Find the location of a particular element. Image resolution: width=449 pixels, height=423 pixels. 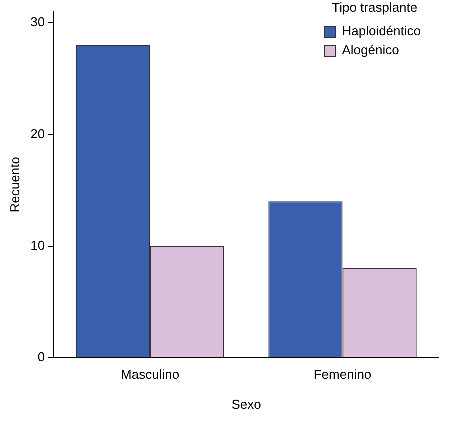

legend-label: Haploidéntico is located at coordinates (382, 31).